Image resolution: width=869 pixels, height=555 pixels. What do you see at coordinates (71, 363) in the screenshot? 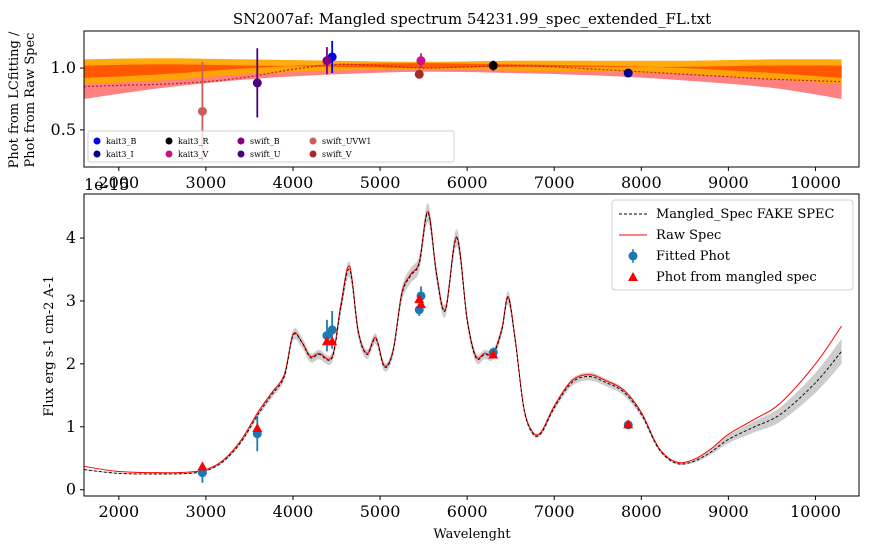
I see `bottom-ytick-label: 2` at bounding box center [71, 363].